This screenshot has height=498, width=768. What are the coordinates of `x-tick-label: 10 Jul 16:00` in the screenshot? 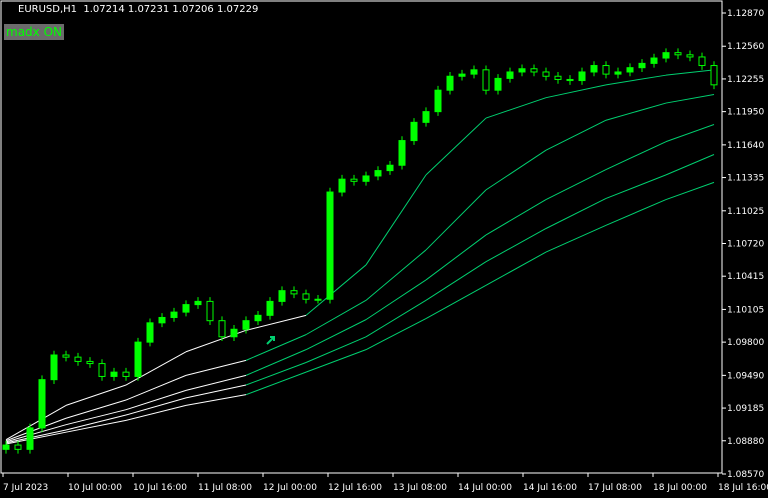 It's located at (160, 488).